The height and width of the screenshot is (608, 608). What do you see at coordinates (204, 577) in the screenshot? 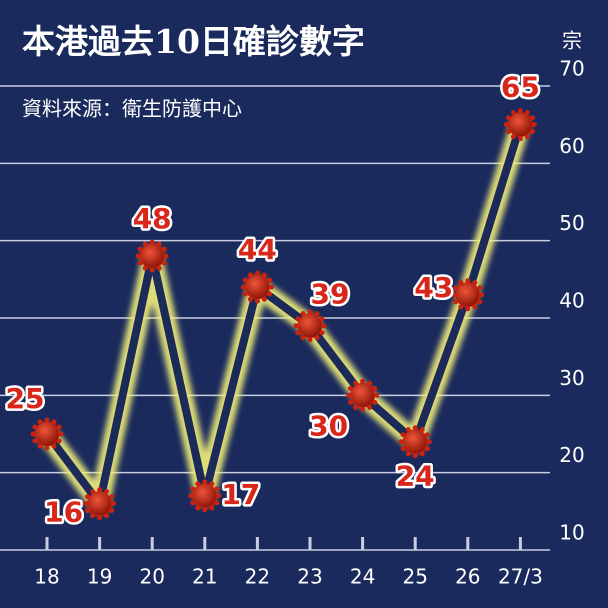
I see `x-tick-label: 21` at bounding box center [204, 577].